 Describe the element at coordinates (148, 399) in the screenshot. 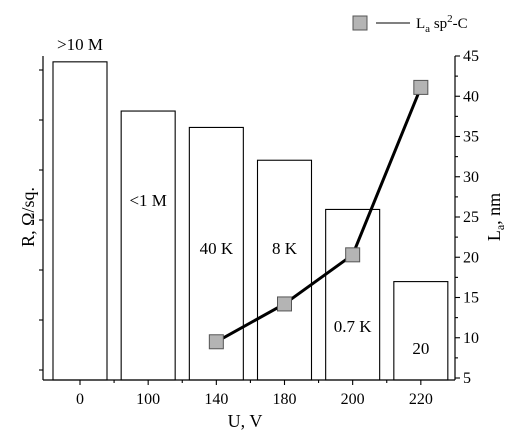

I see `x-tick-label-100: 100` at that location.